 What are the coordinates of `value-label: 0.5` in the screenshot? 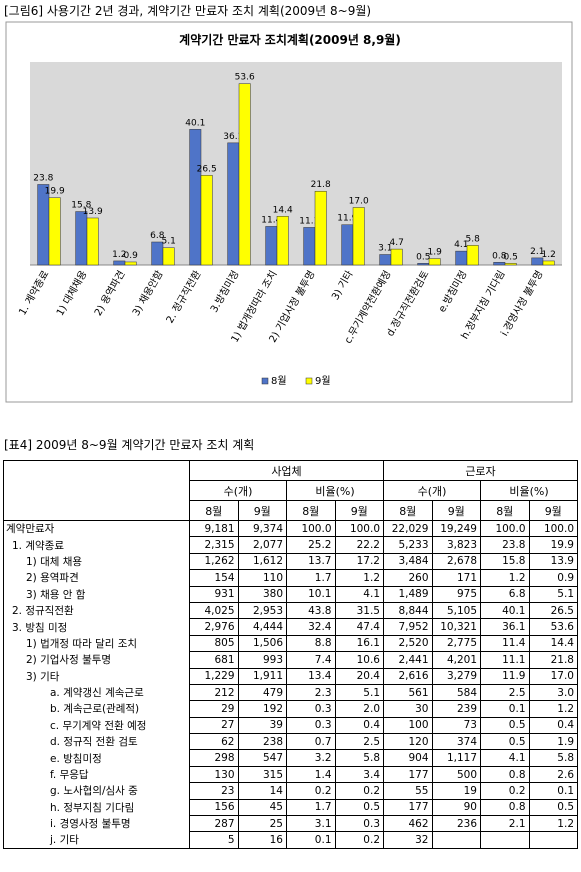 It's located at (423, 257).